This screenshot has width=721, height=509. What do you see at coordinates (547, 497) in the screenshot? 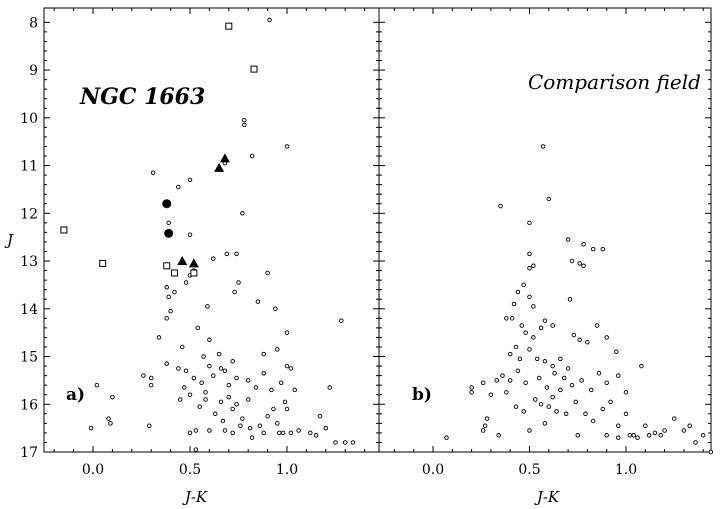
I see `panel-b-xlabel: J-K` at bounding box center [547, 497].